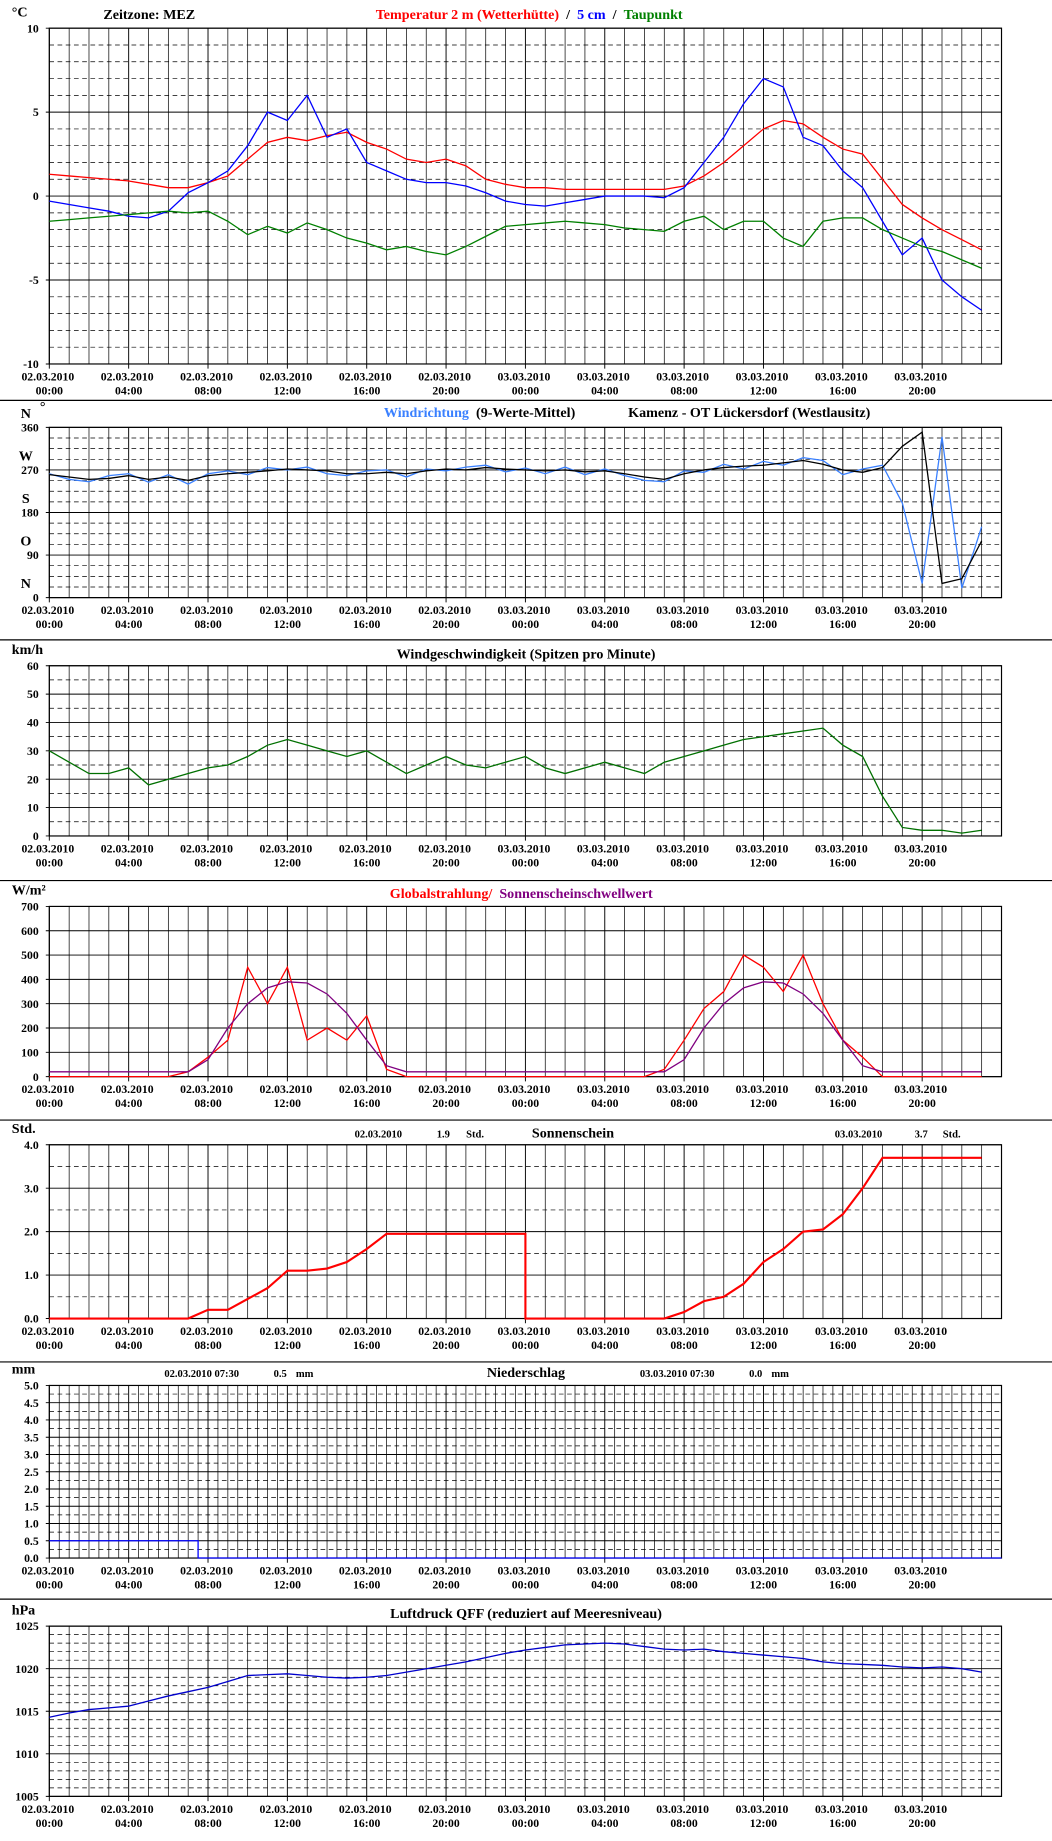  Describe the element at coordinates (30, 907) in the screenshot. I see `y-tick-label: 700` at that location.